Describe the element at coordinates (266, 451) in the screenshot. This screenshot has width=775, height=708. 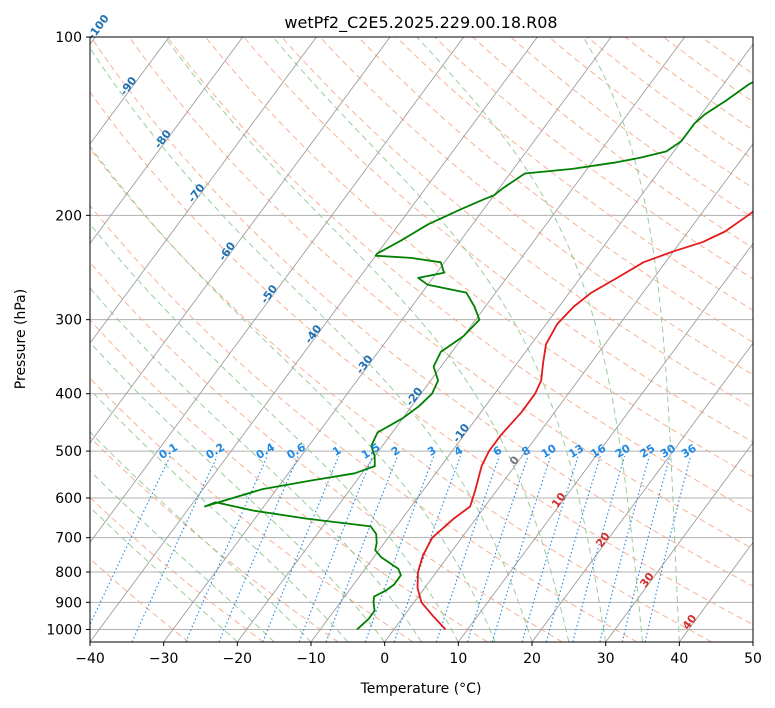
I see `mixing-ratio-label: 0.4` at that location.